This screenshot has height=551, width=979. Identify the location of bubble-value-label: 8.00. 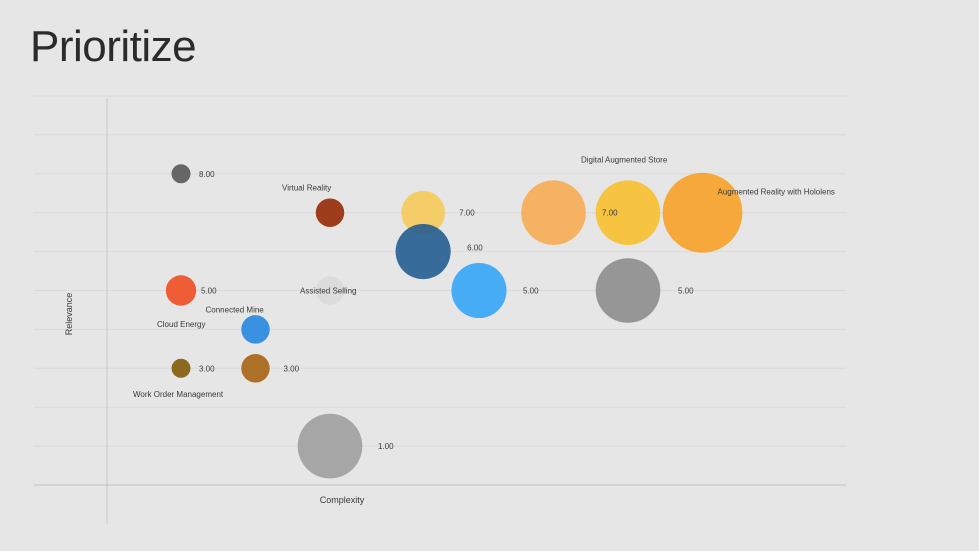
(207, 174).